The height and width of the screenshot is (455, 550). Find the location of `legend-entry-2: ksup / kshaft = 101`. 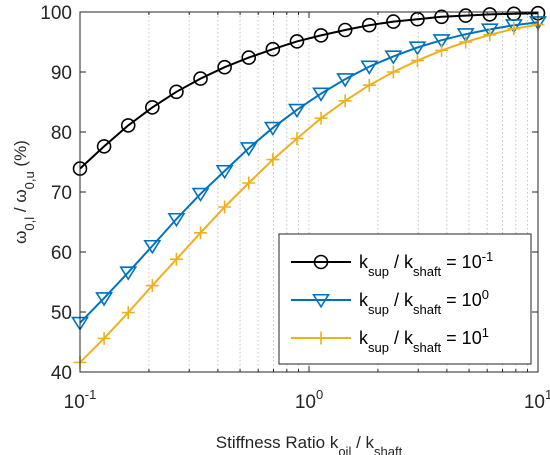

legend-entry-2: ksup / kshaft = 101 is located at coordinates (390, 340).